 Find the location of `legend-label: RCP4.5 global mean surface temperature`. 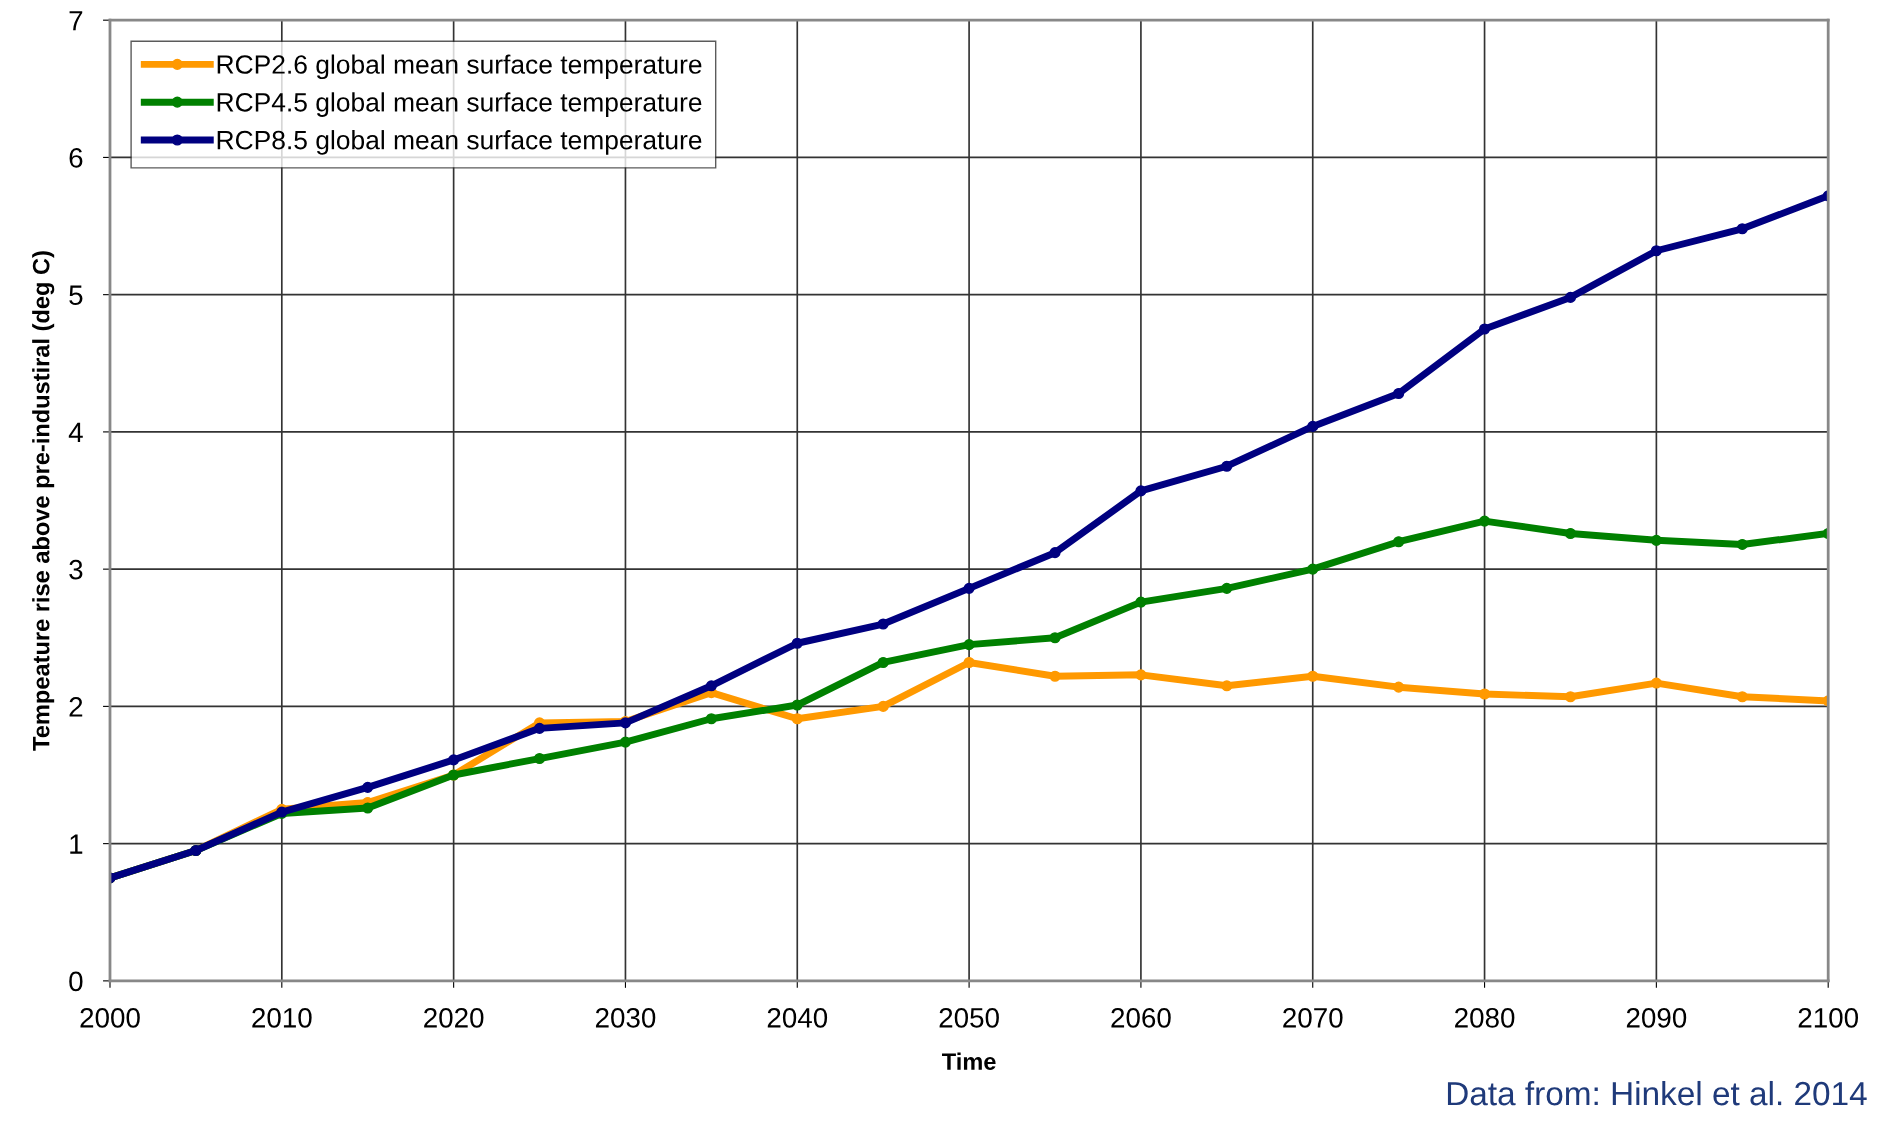

legend-label: RCP4.5 global mean surface temperature is located at coordinates (459, 104).